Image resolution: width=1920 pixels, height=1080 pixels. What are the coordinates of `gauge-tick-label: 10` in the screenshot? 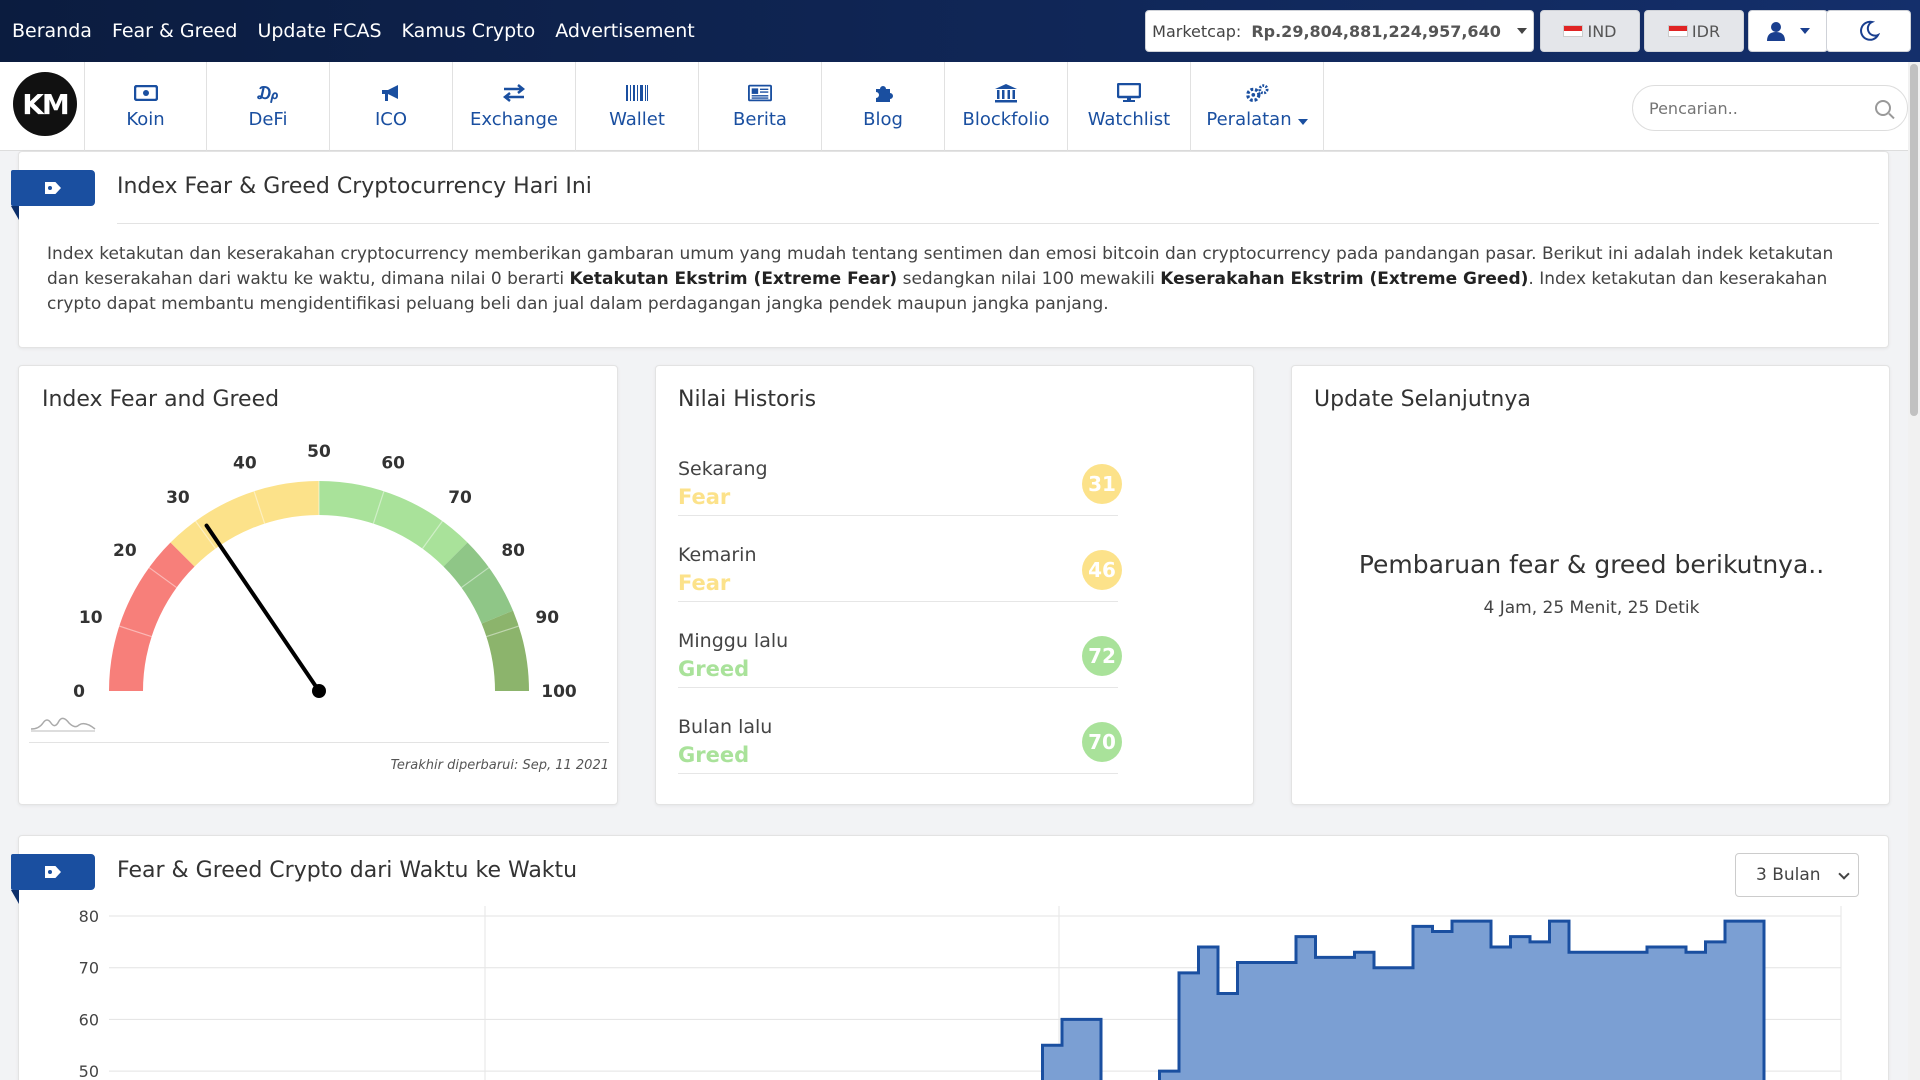 It's located at (91, 618).